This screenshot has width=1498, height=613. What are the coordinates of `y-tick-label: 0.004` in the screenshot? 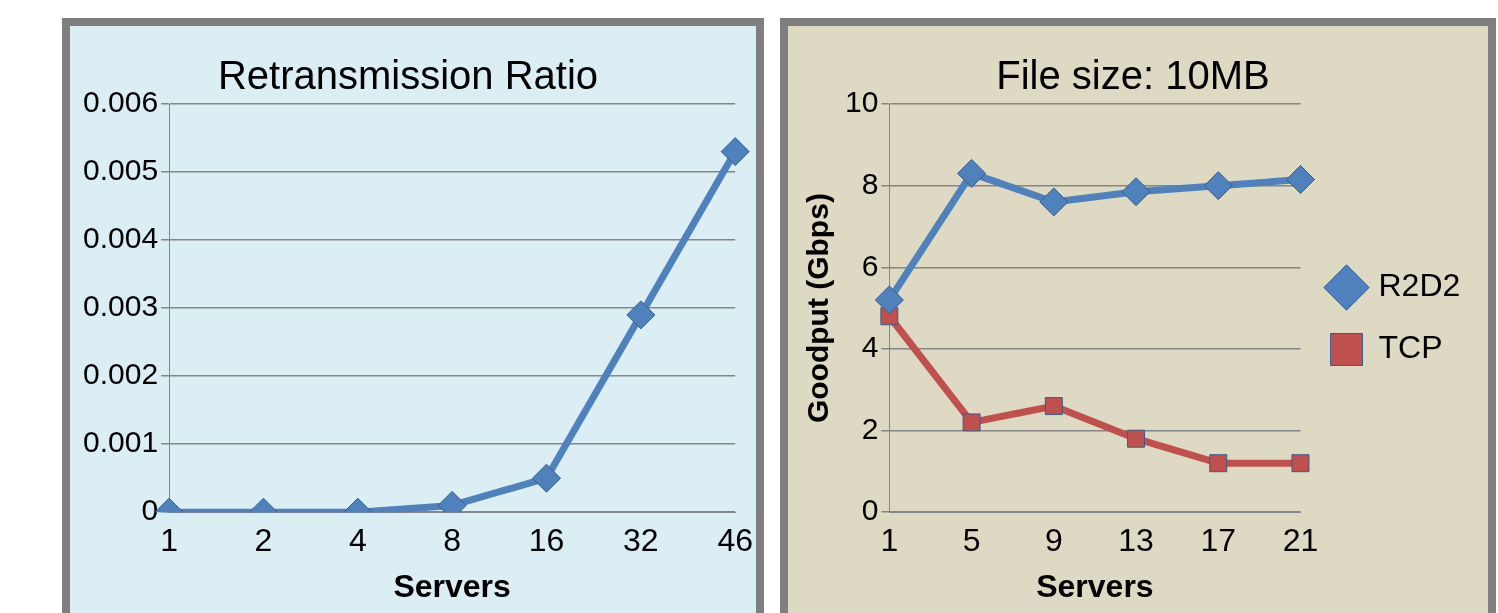 It's located at (121, 238).